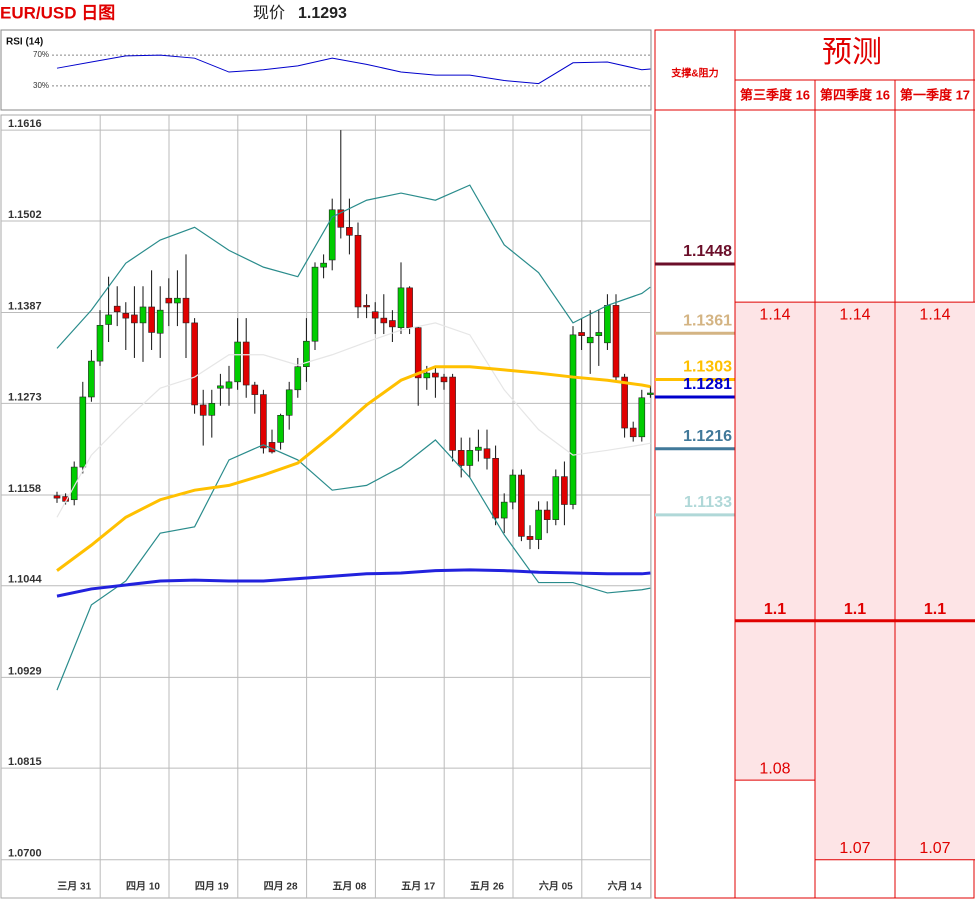  Describe the element at coordinates (25, 397) in the screenshot. I see `y-tick-label: 1.1273` at that location.